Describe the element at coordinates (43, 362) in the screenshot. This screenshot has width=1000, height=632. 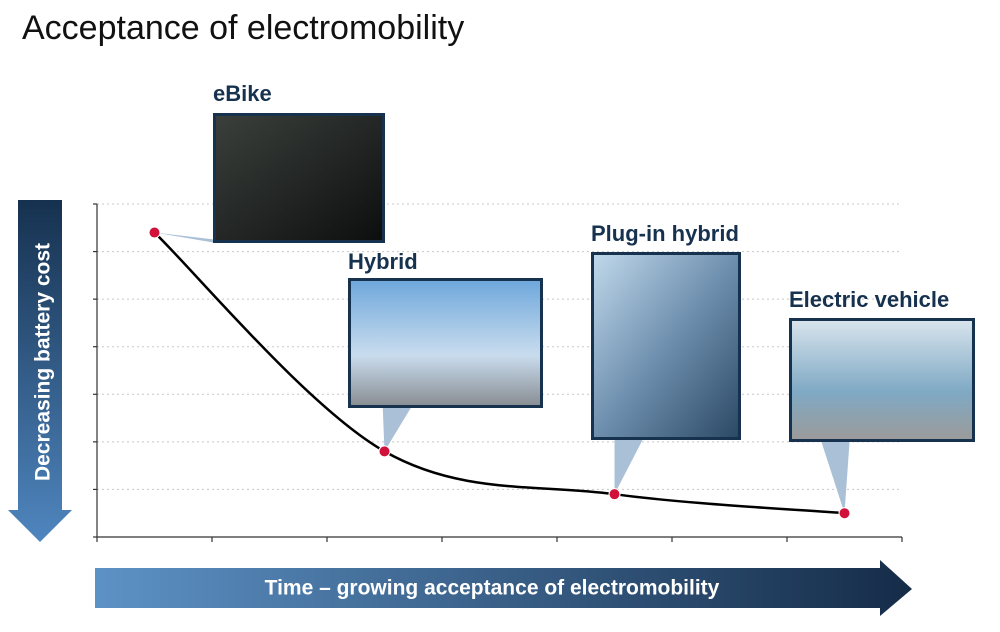
I see `y-axis-label: Decreasing battery cost` at that location.